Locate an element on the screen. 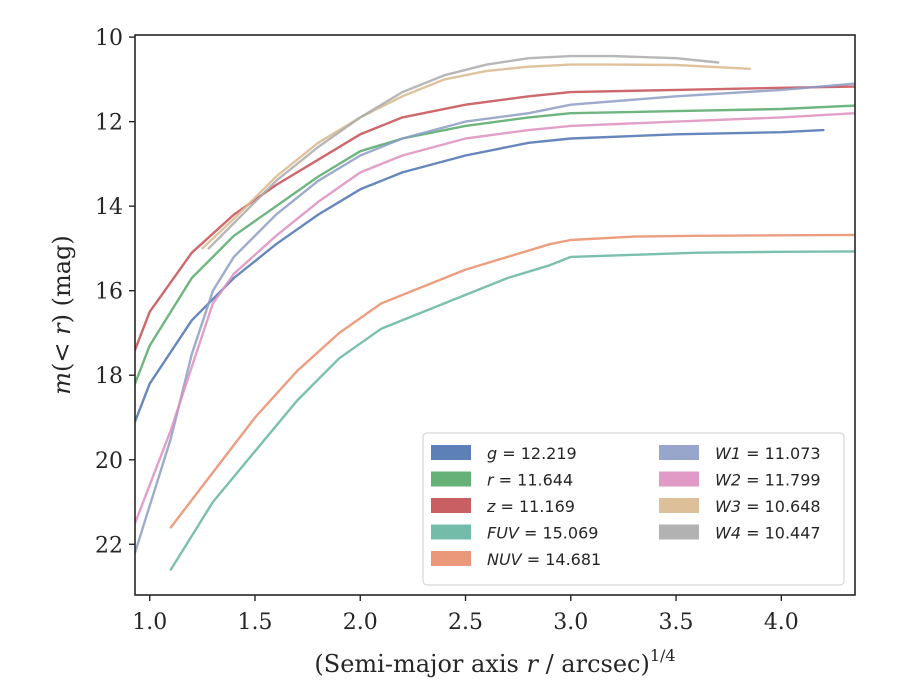  x-tick-label: 2.5 is located at coordinates (465, 622).